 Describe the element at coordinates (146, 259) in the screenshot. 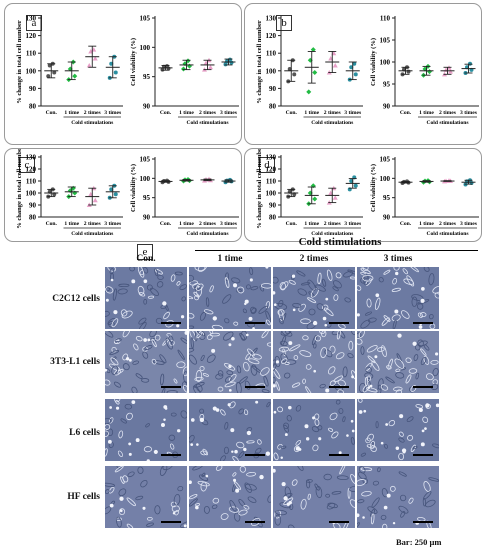

I see `col-header-0: Con.` at that location.